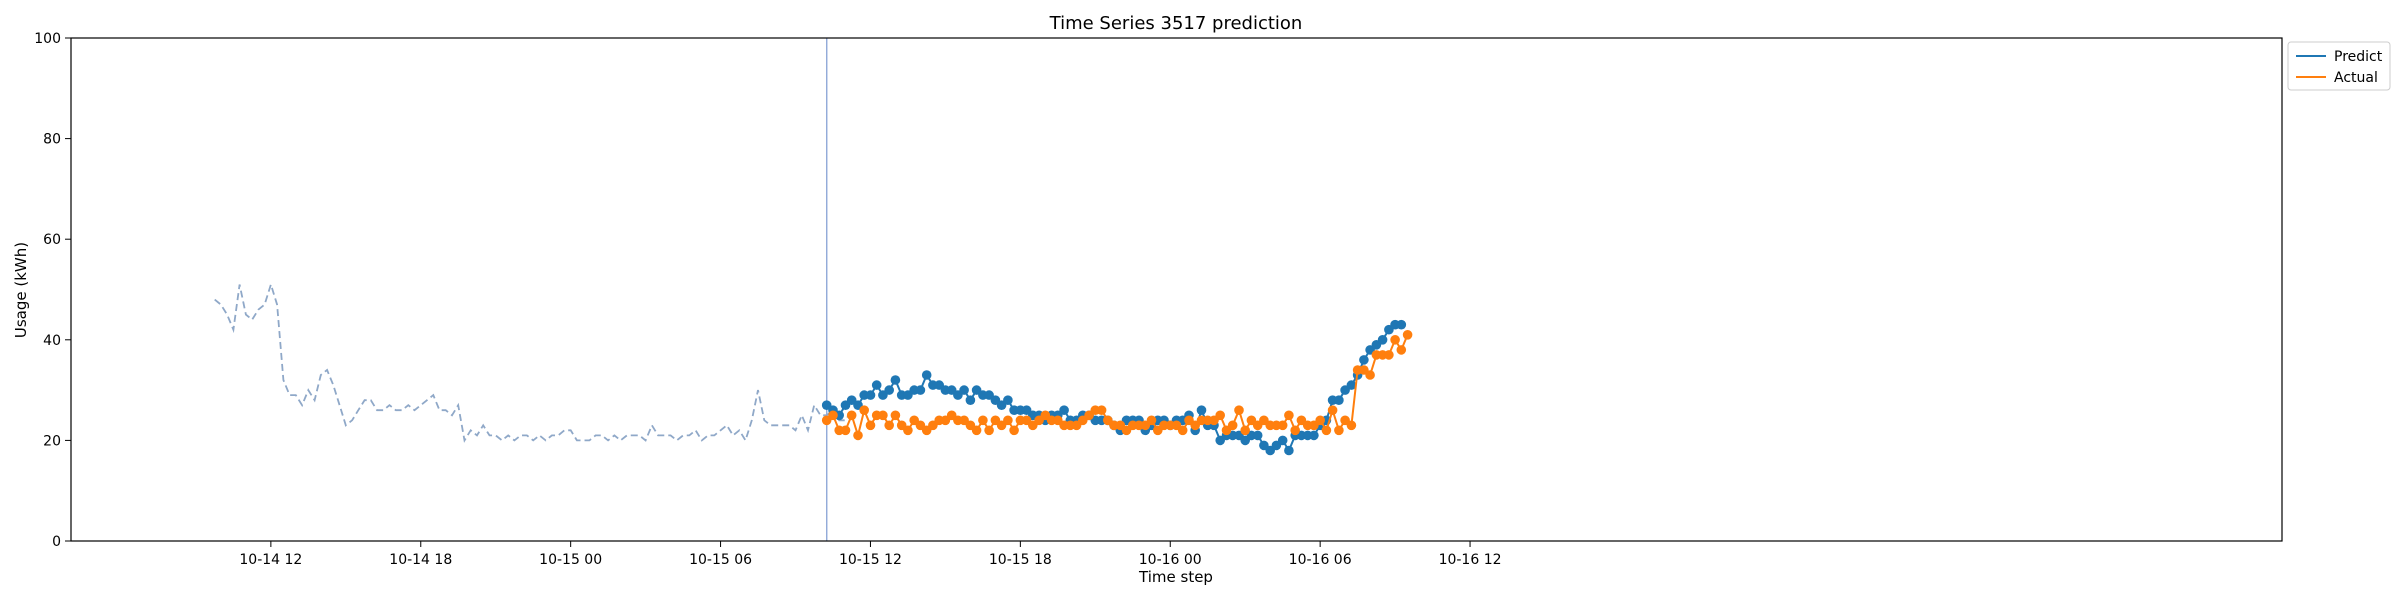  I want to click on y-tick-label: 0, so click(56, 542).